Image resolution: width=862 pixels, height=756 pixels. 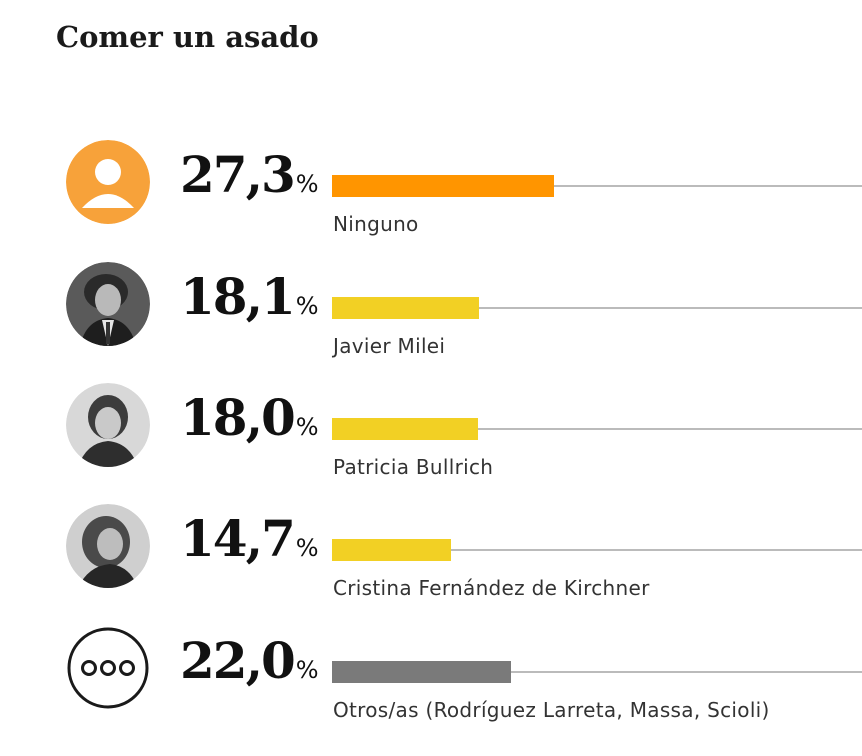 I want to click on chart-row: 18,1% Javier Milei, so click(x=431, y=317).